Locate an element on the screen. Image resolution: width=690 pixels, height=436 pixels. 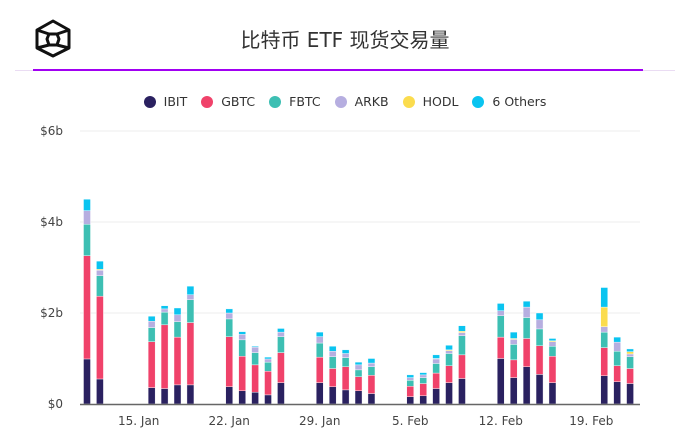
y-tick-label: $2b is located at coordinates (51, 313).